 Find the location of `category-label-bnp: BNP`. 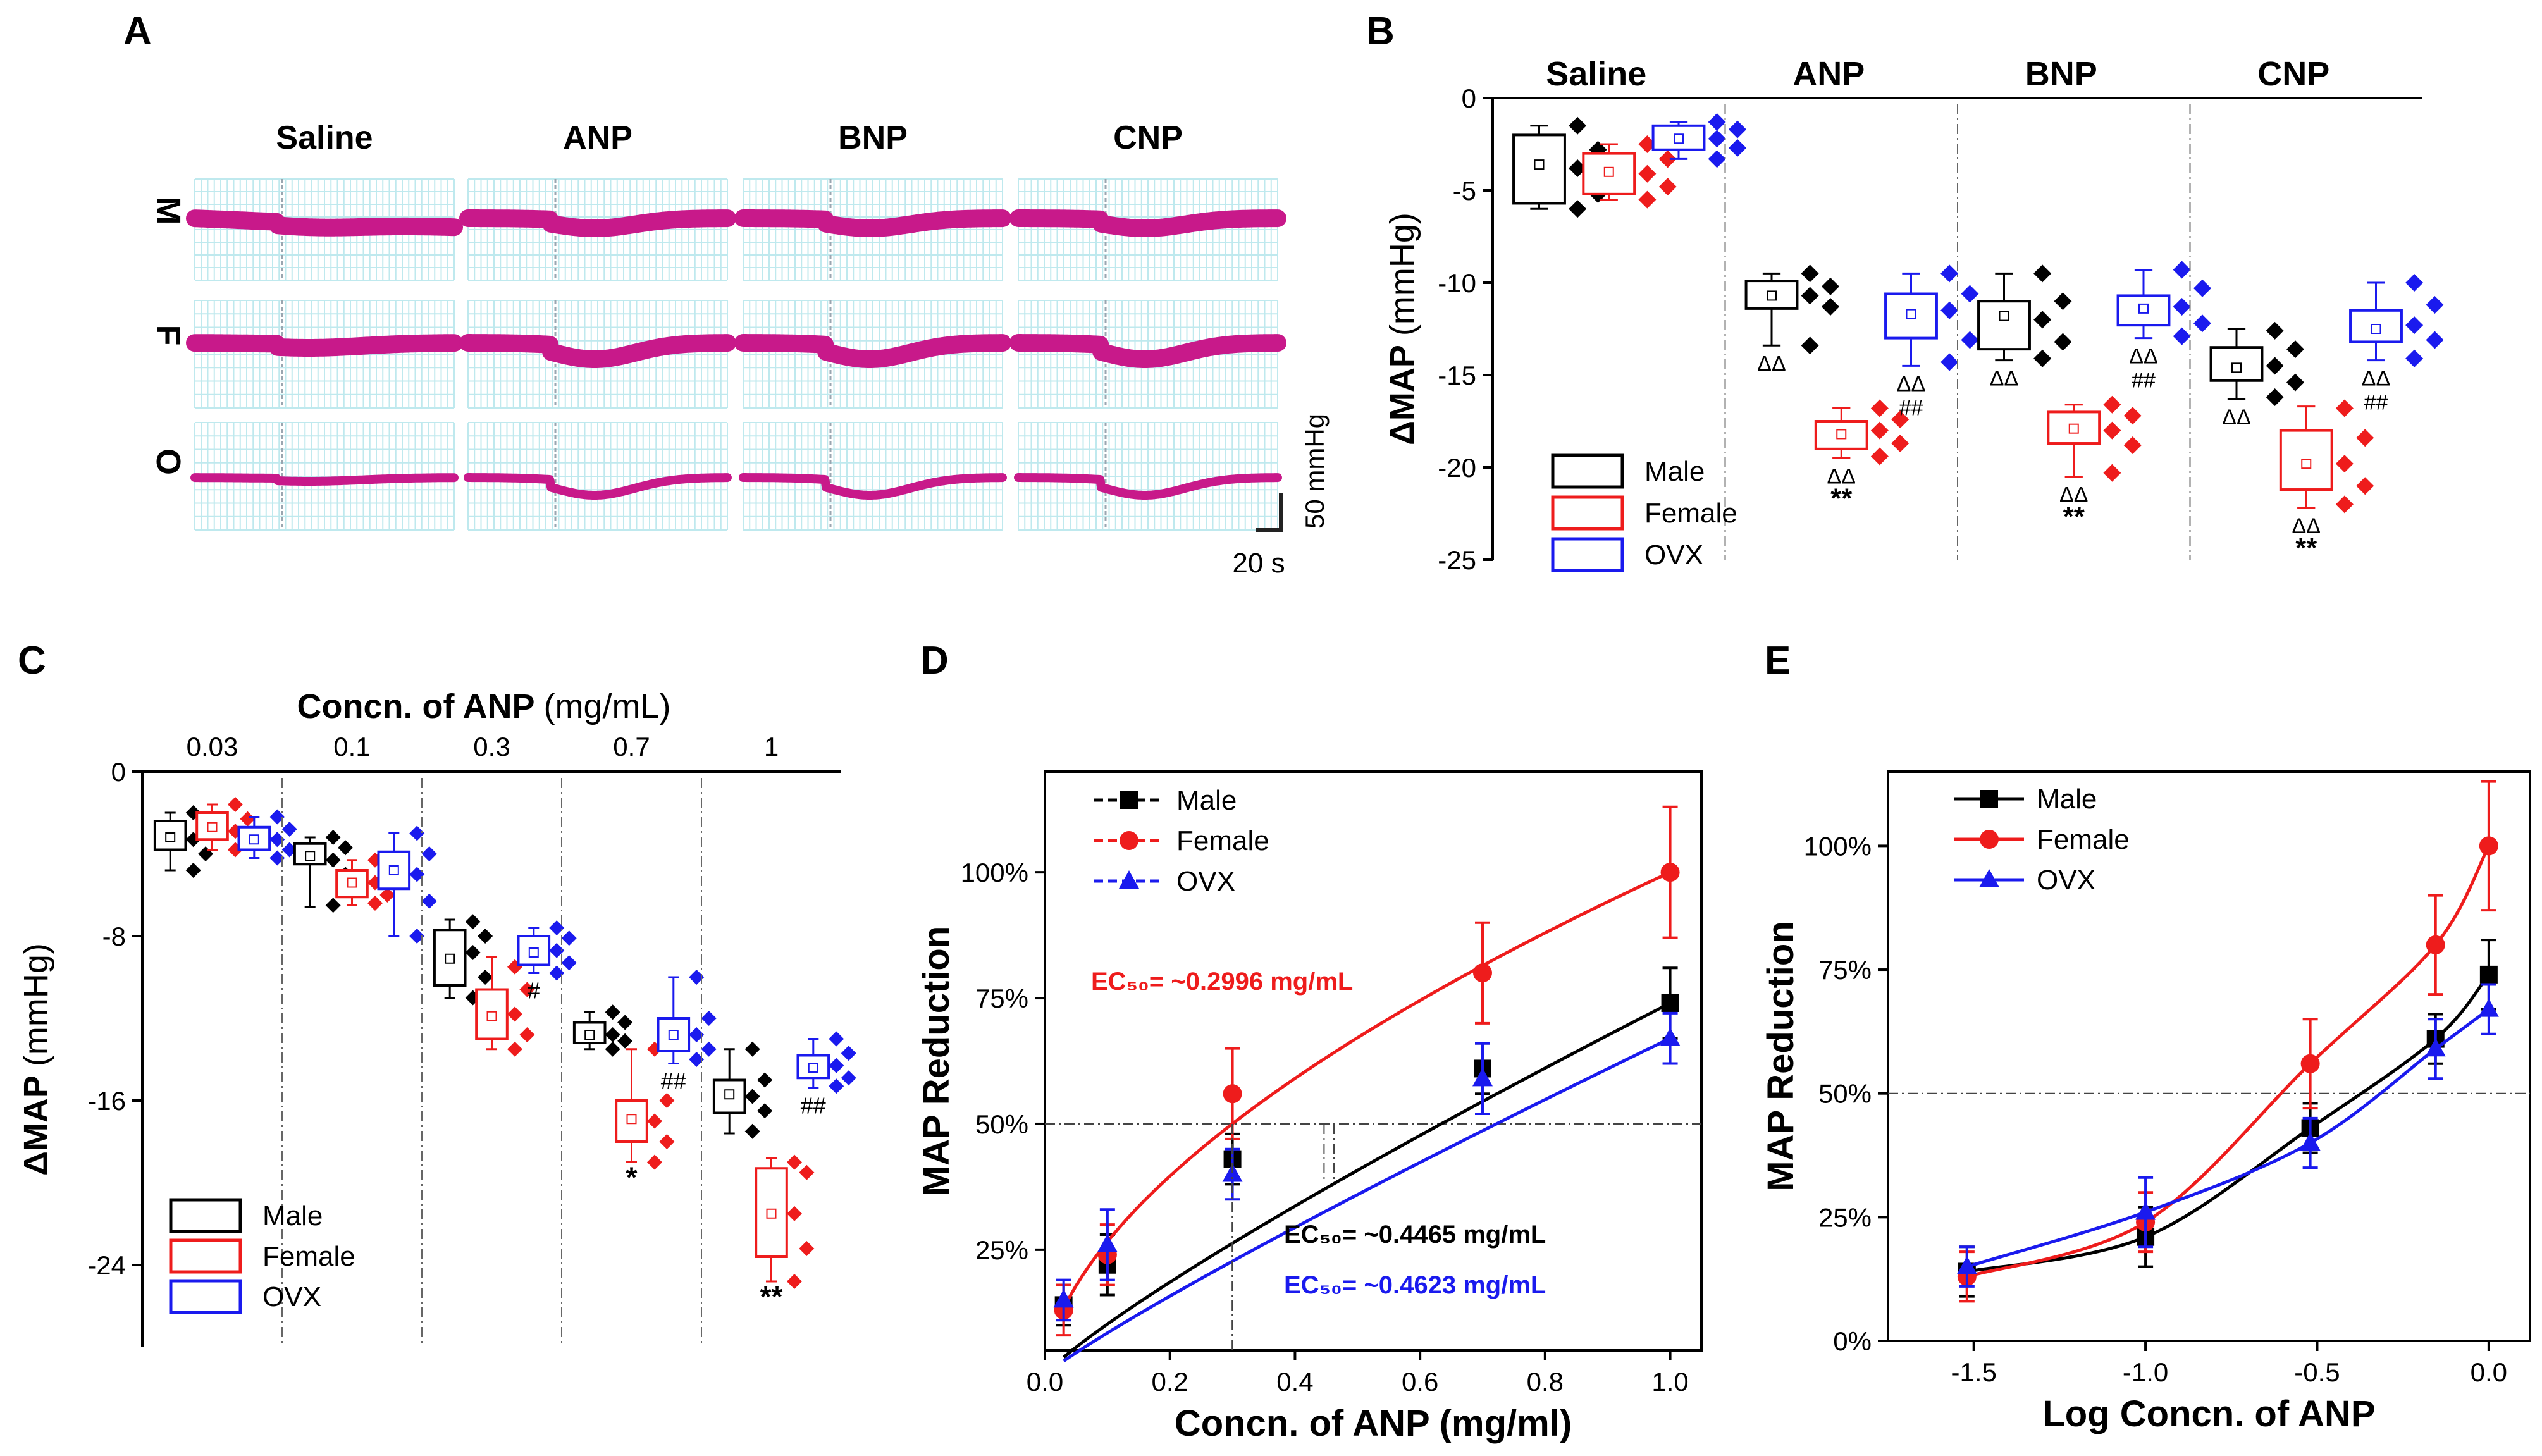

category-label-bnp: BNP is located at coordinates (2061, 74).